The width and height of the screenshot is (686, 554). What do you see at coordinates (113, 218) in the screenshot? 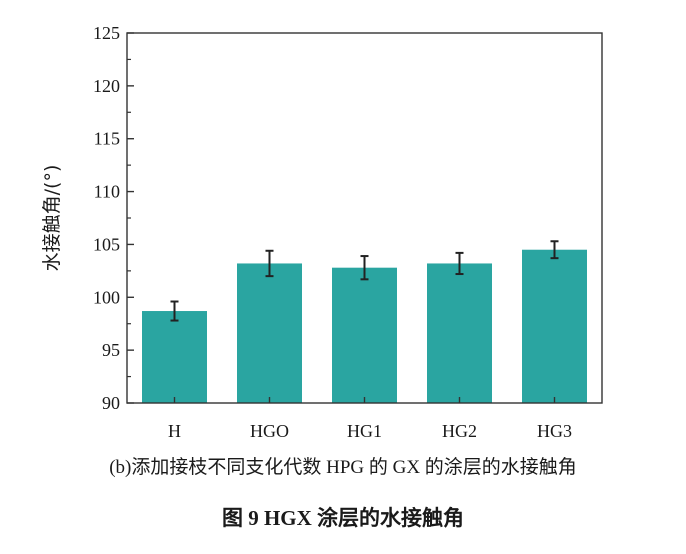
I see `y-axis: 90 95 100 105 110 115 120 125` at bounding box center [113, 218].